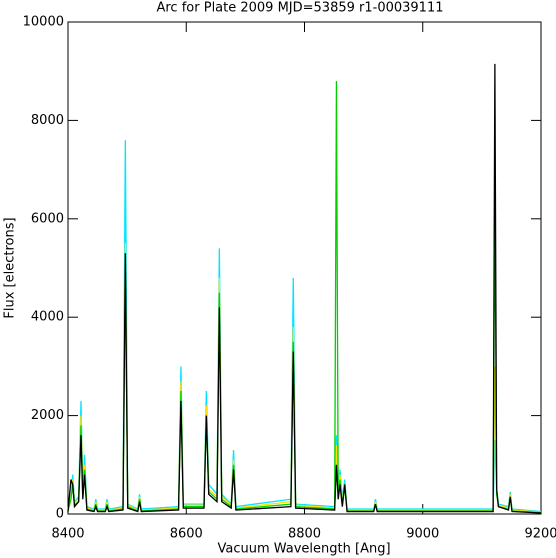 Image resolution: width=556 pixels, height=558 pixels. I want to click on y-tick-label: 6000, so click(47, 218).